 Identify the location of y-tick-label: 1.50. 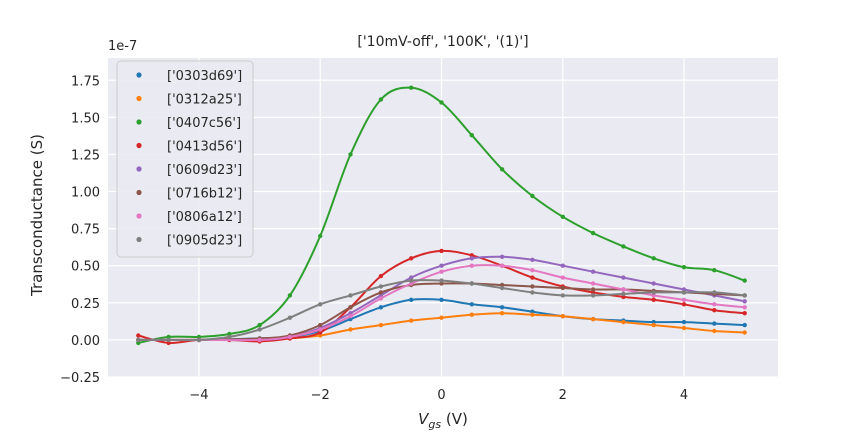
(85, 118).